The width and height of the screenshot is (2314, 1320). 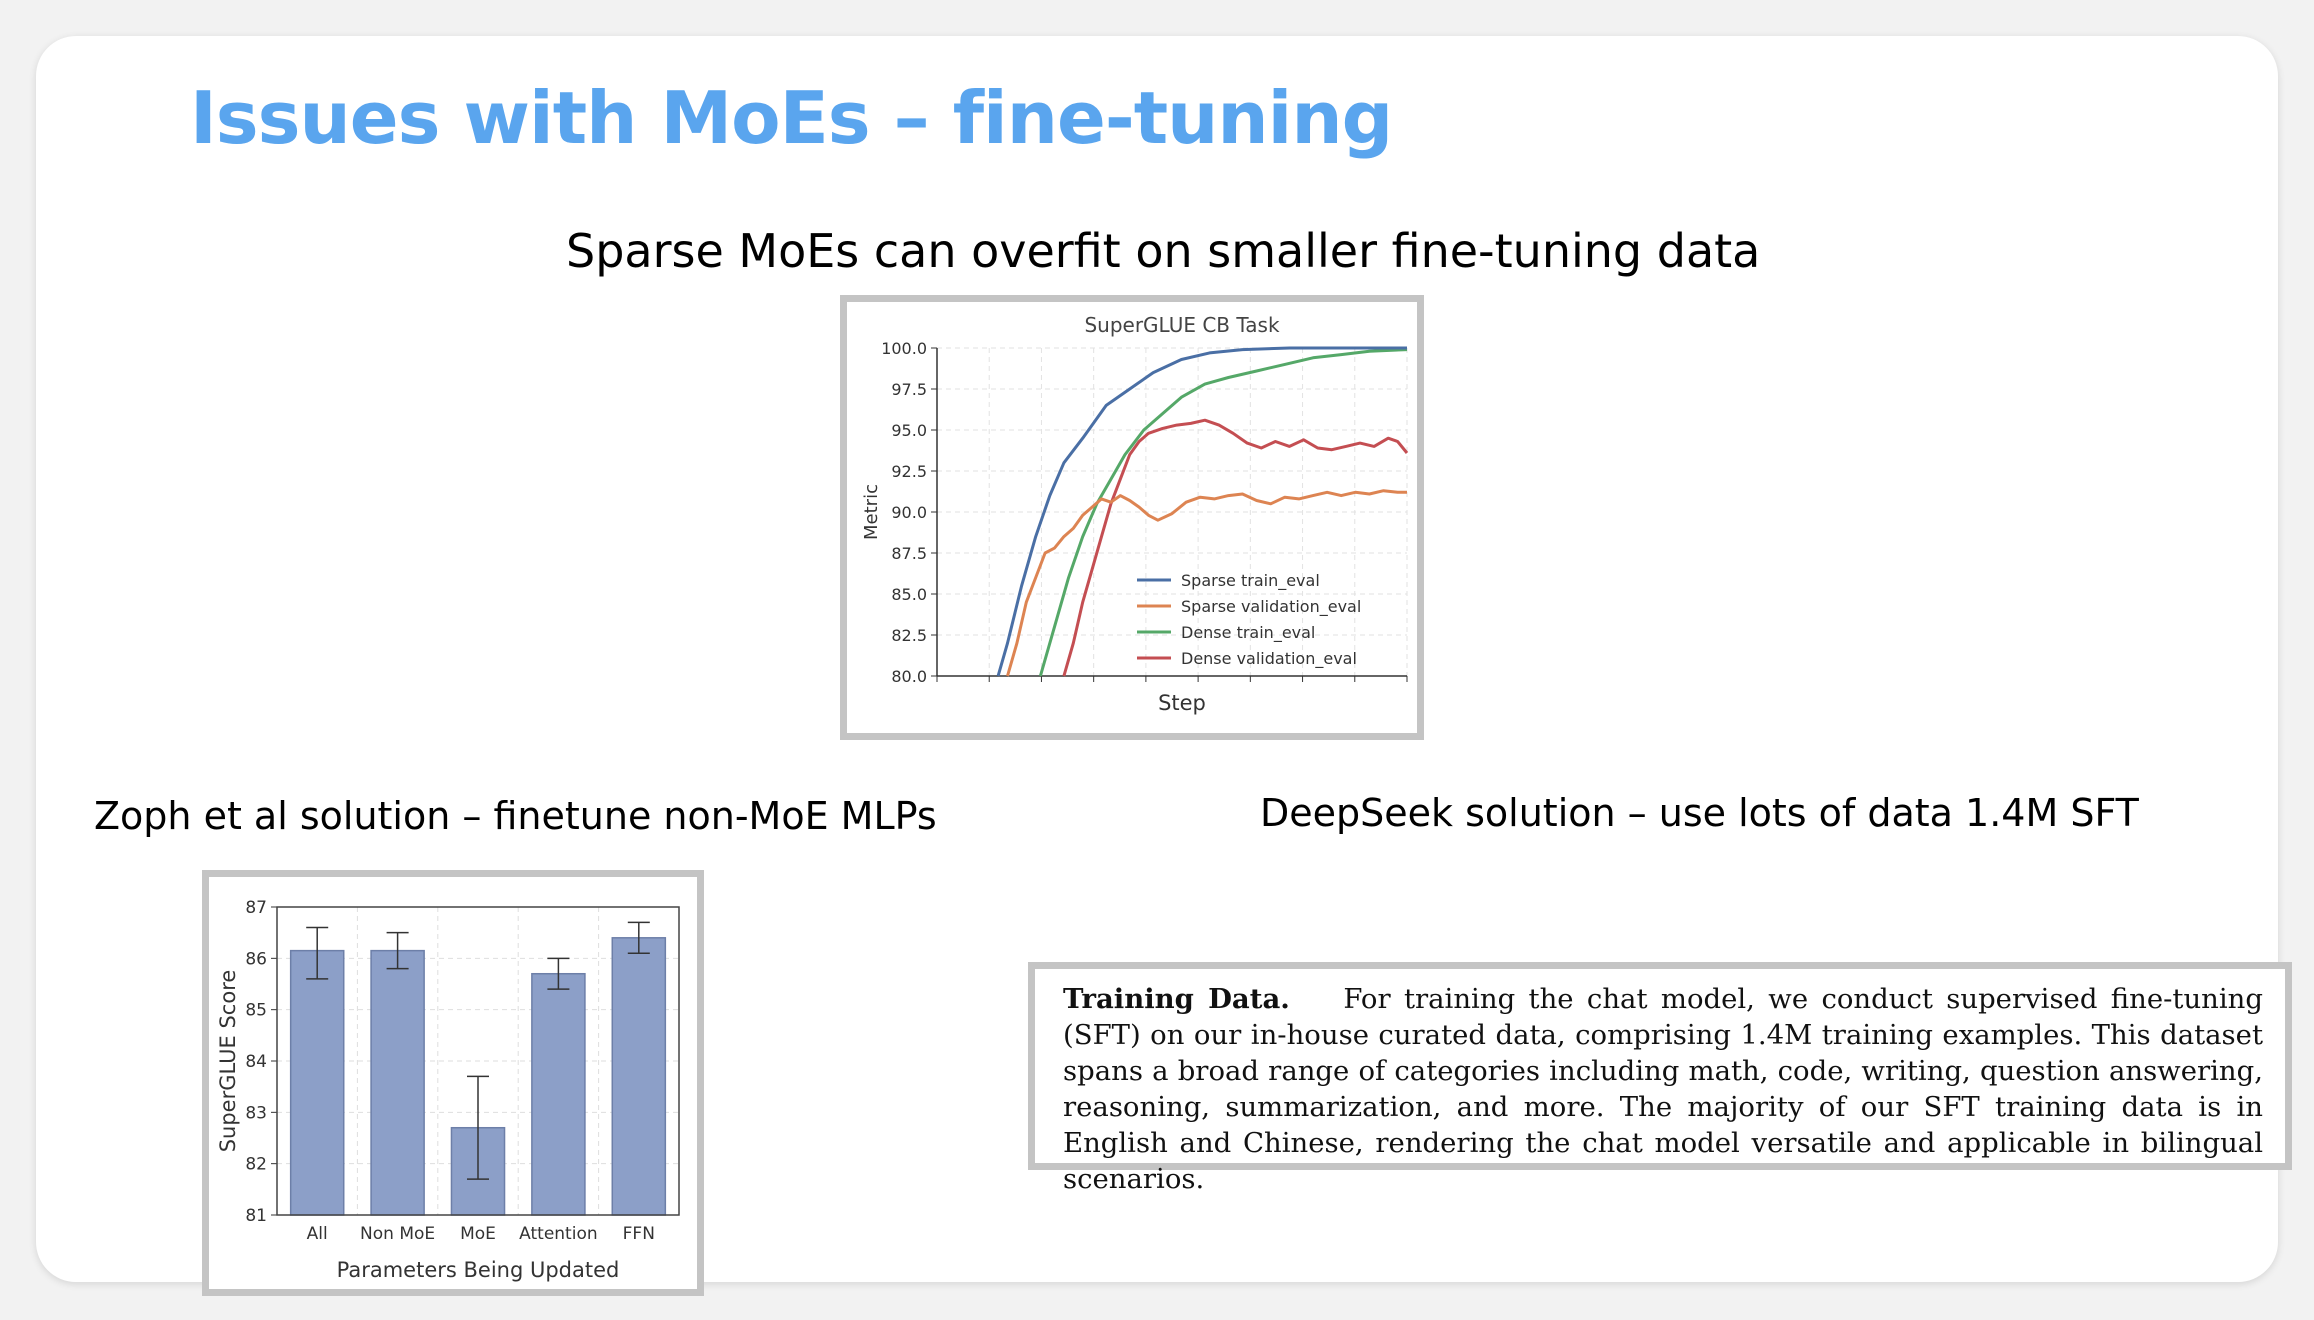 What do you see at coordinates (909, 389) in the screenshot?
I see `y-tick-label: 97.5` at bounding box center [909, 389].